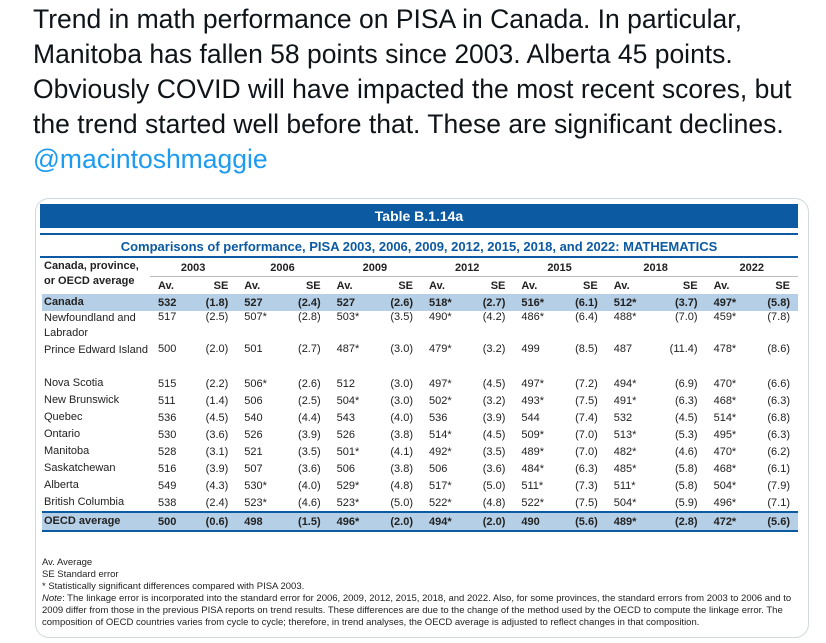  What do you see at coordinates (444, 302) in the screenshot?
I see `average-cell: 518*` at bounding box center [444, 302].